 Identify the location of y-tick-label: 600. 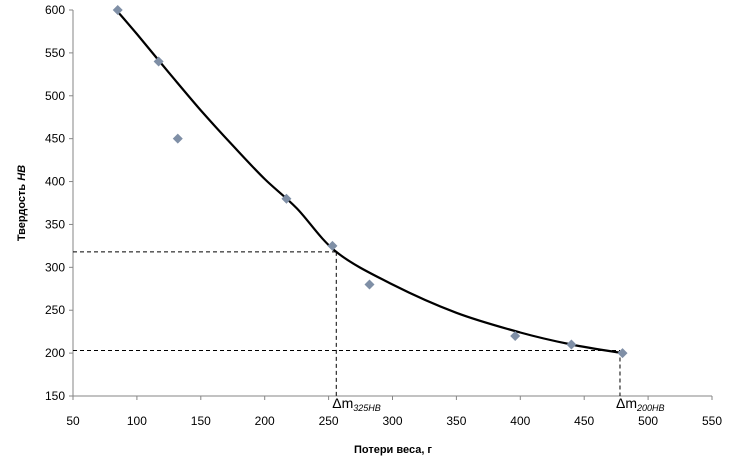
(55, 10).